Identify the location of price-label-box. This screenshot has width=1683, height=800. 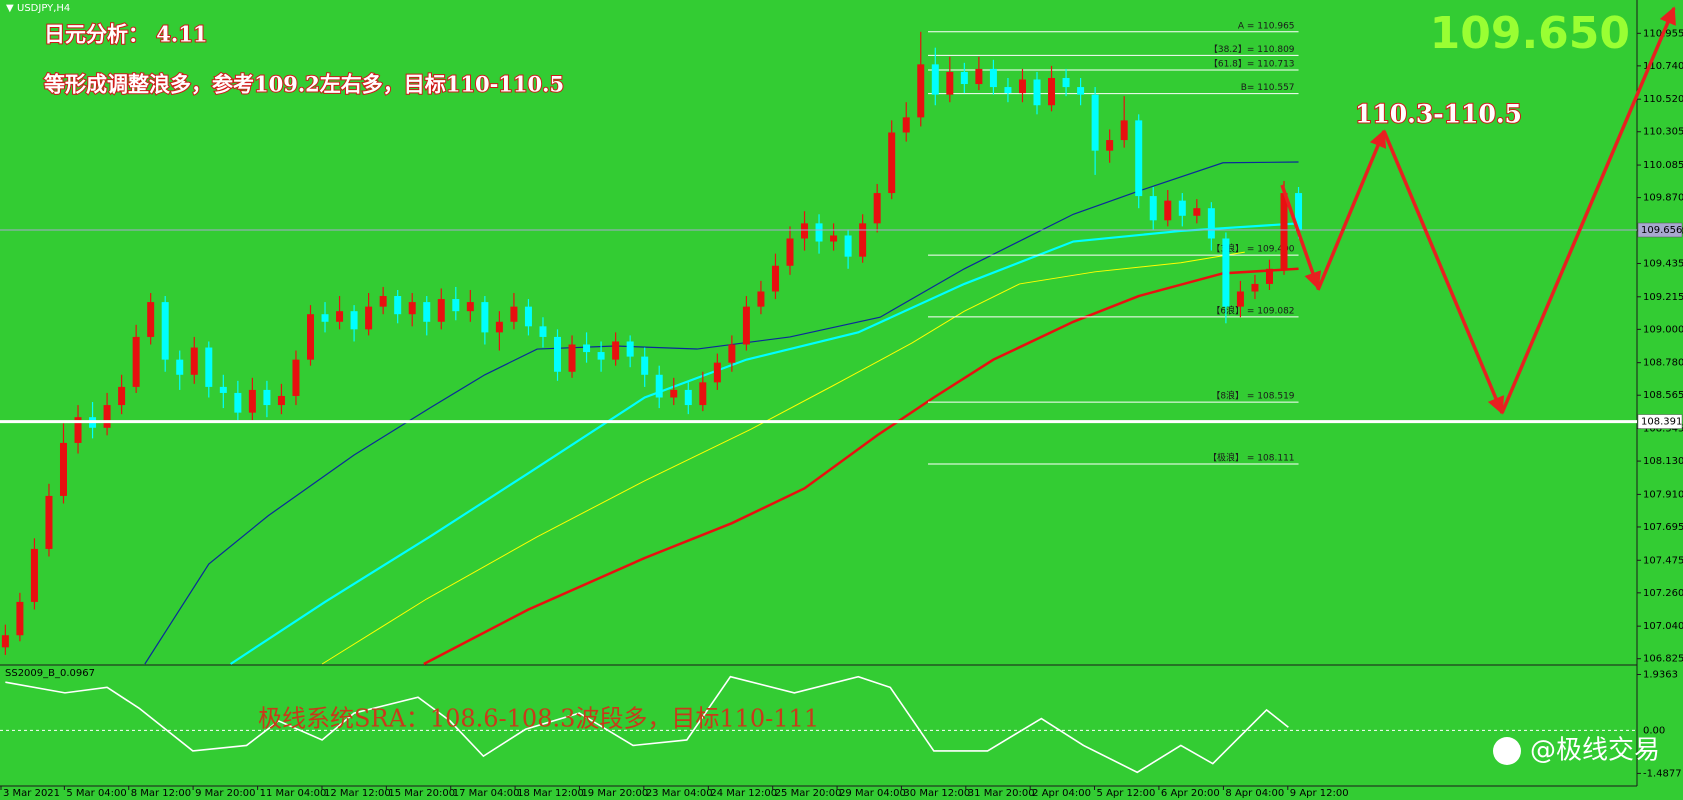
(1660, 421).